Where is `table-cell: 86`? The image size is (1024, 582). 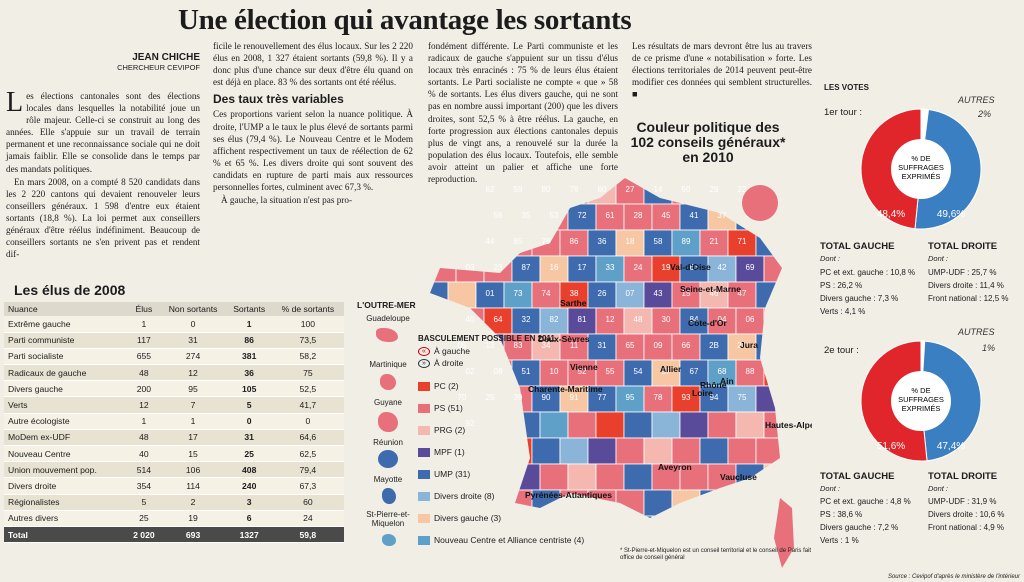
table-cell: 86 is located at coordinates (249, 340).